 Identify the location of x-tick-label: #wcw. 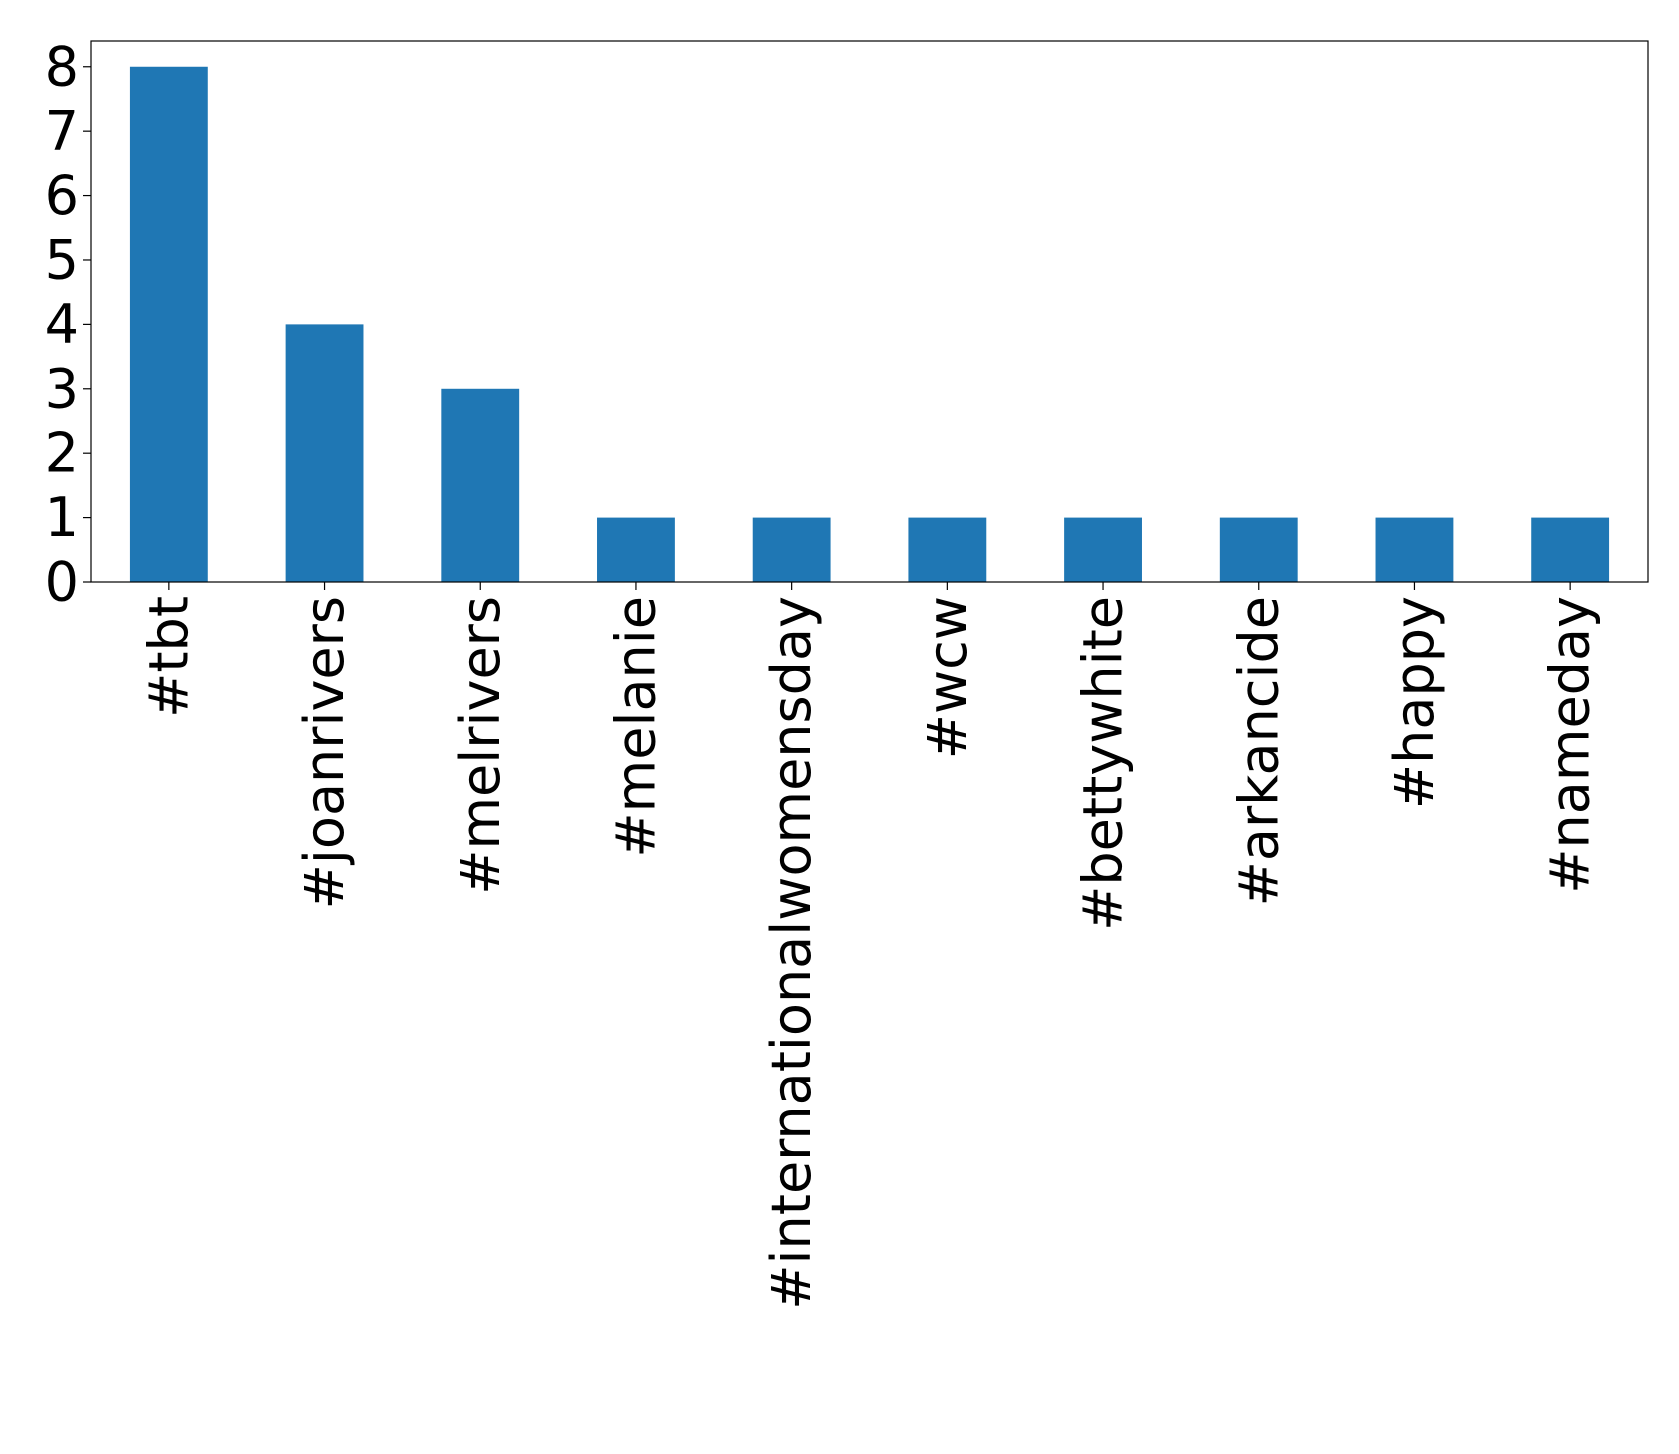
(947, 677).